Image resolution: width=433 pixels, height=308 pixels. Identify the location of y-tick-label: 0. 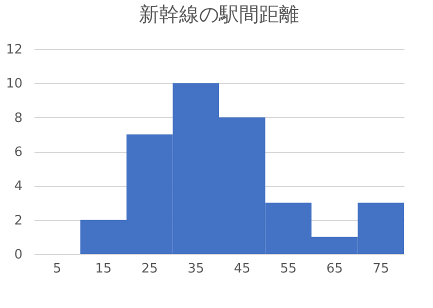
(18, 255).